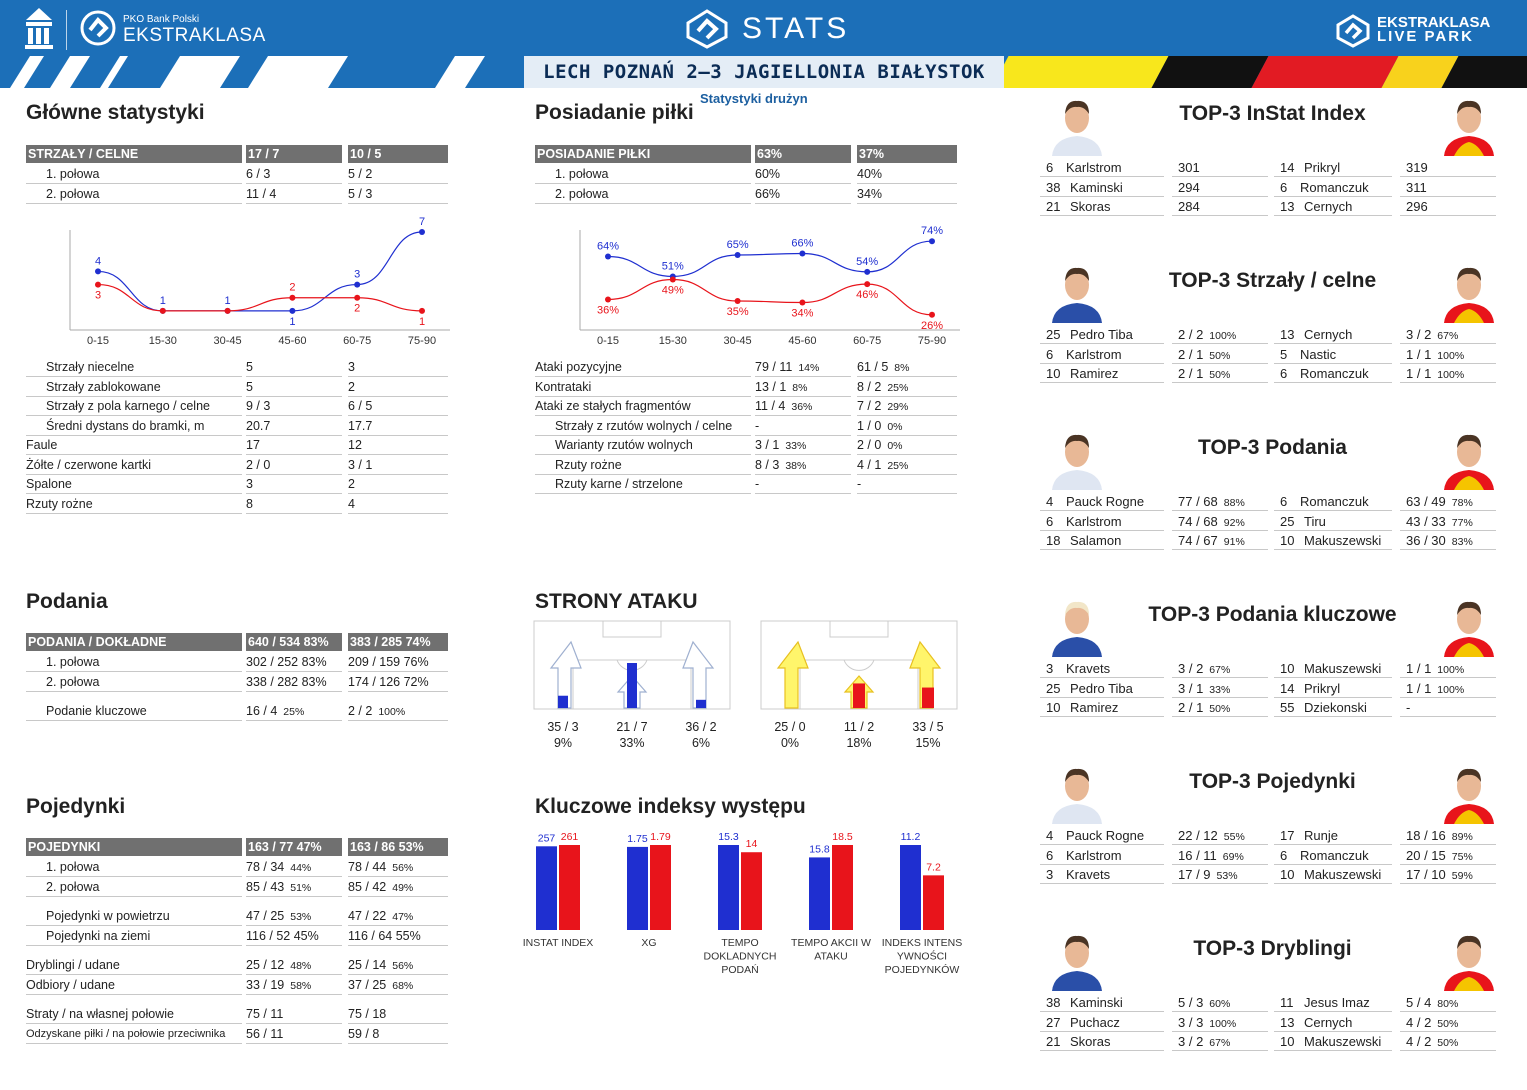 This screenshot has height=1090, width=1527. What do you see at coordinates (384, 936) in the screenshot?
I see `value: 116 / 64 55%` at bounding box center [384, 936].